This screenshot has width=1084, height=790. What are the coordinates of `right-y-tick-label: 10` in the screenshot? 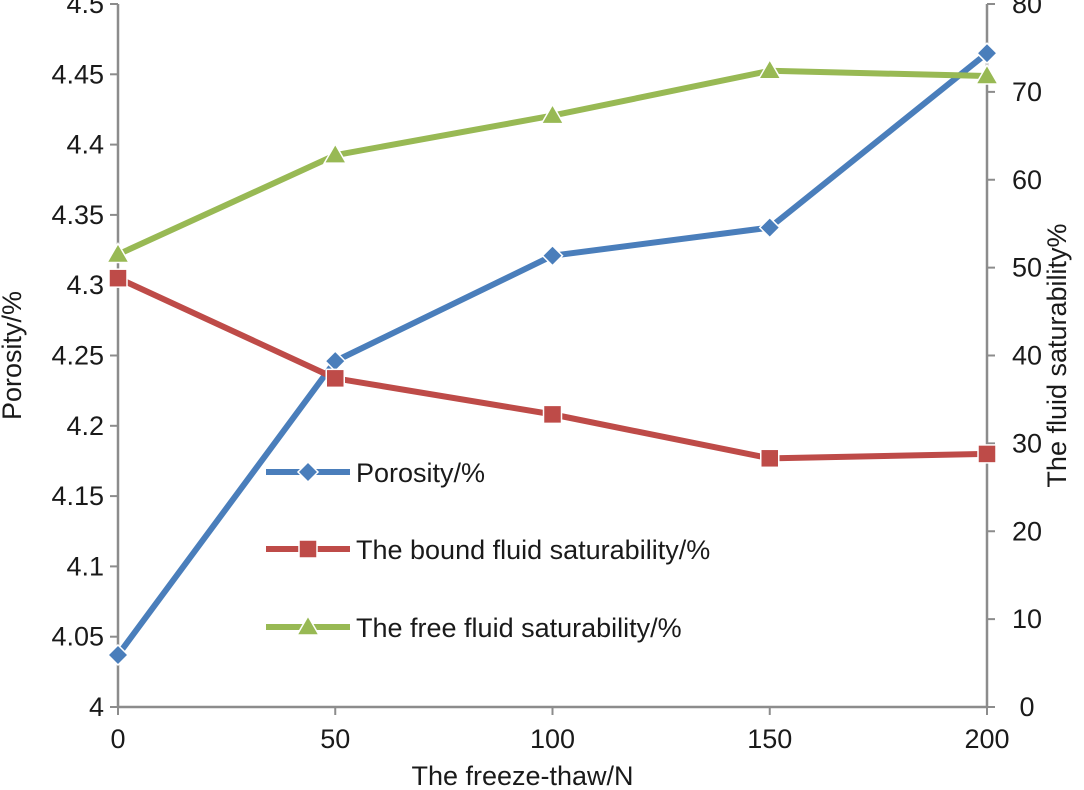 It's located at (1027, 619).